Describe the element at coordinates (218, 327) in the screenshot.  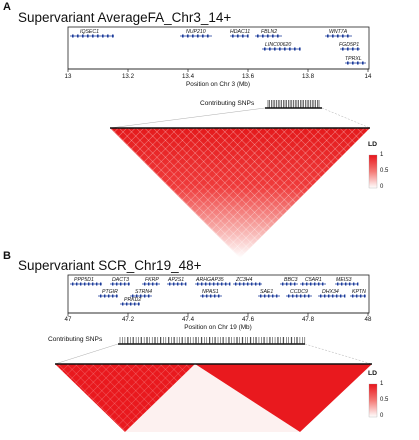
I see `x-axis-title-b: Position on Chr 19 (Mb)` at that location.